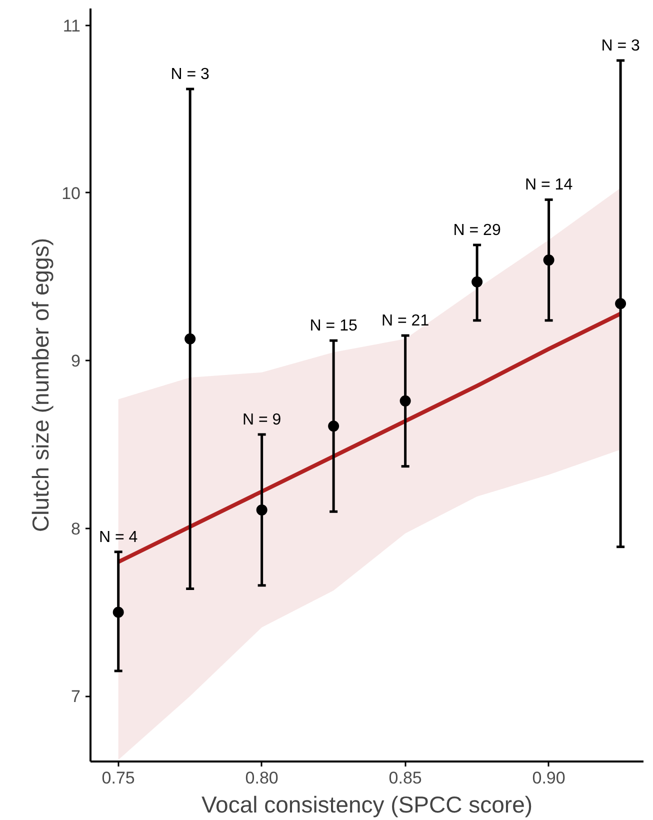  What do you see at coordinates (118, 778) in the screenshot?
I see `x-tick-label: 0.75` at bounding box center [118, 778].